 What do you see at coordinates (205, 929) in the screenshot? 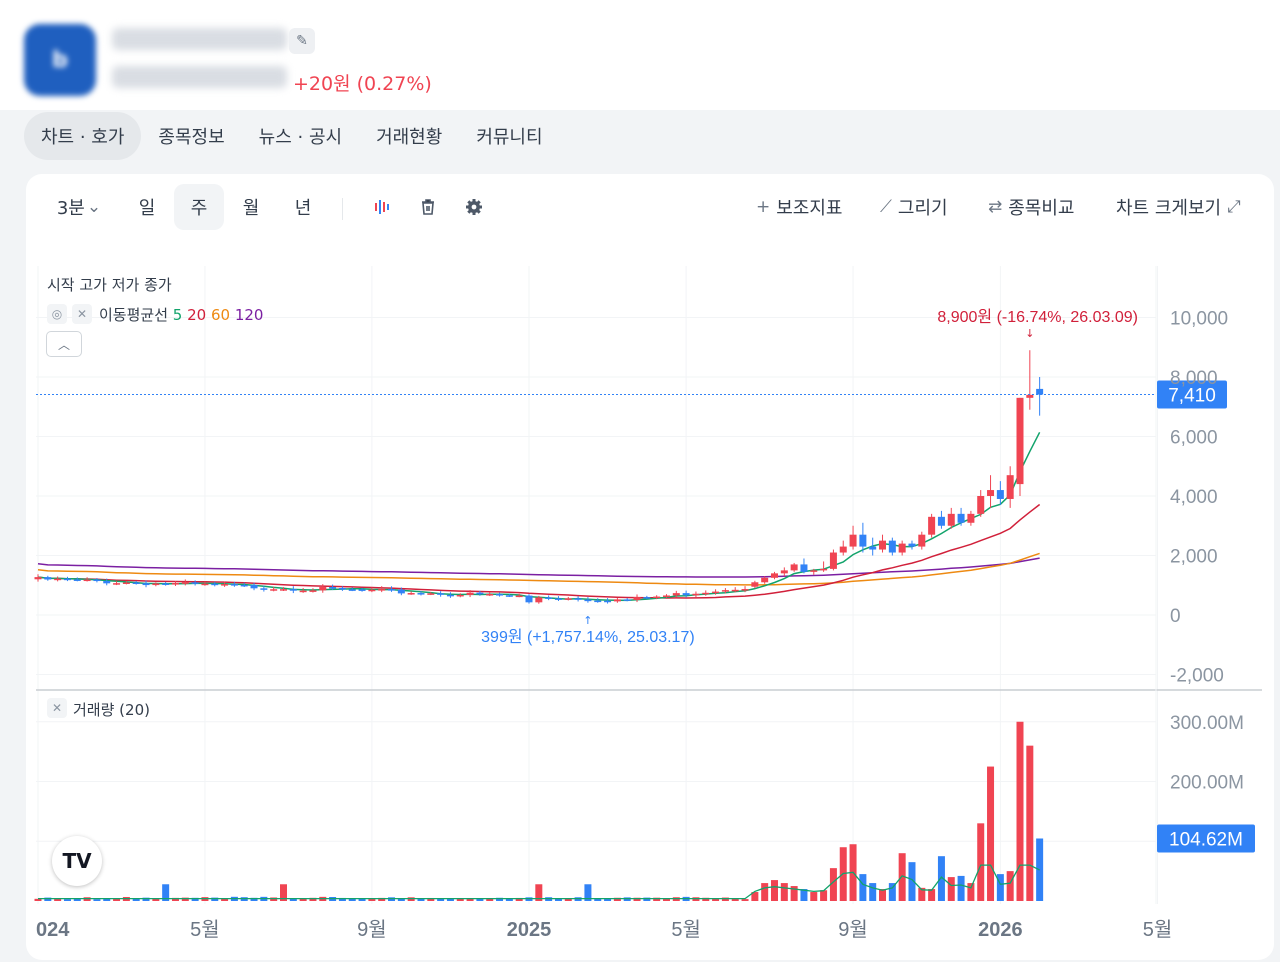
I see `time-tick-label: 5월` at bounding box center [205, 929].